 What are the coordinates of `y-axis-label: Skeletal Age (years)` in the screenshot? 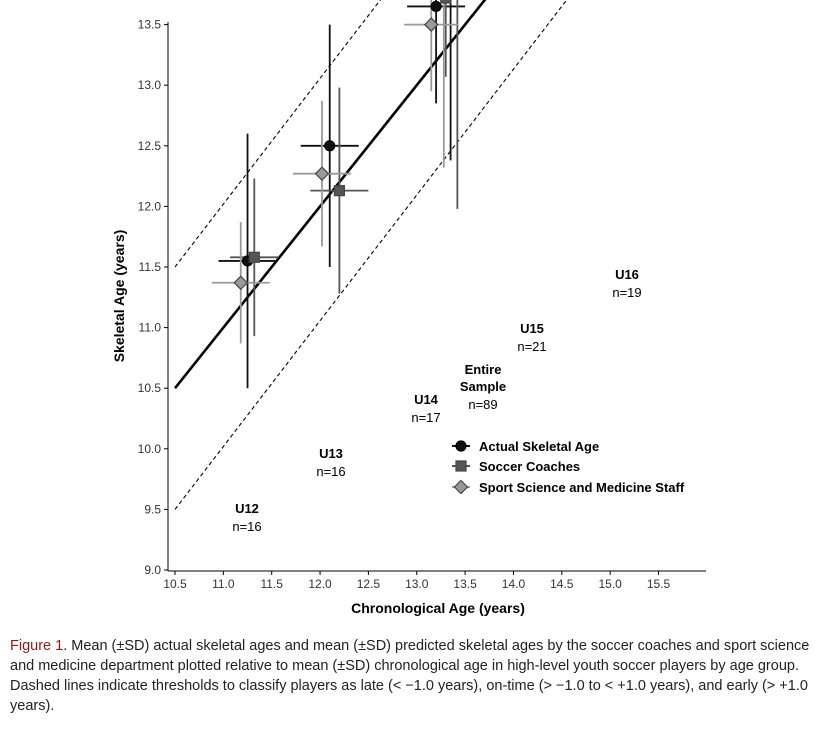 It's located at (119, 296).